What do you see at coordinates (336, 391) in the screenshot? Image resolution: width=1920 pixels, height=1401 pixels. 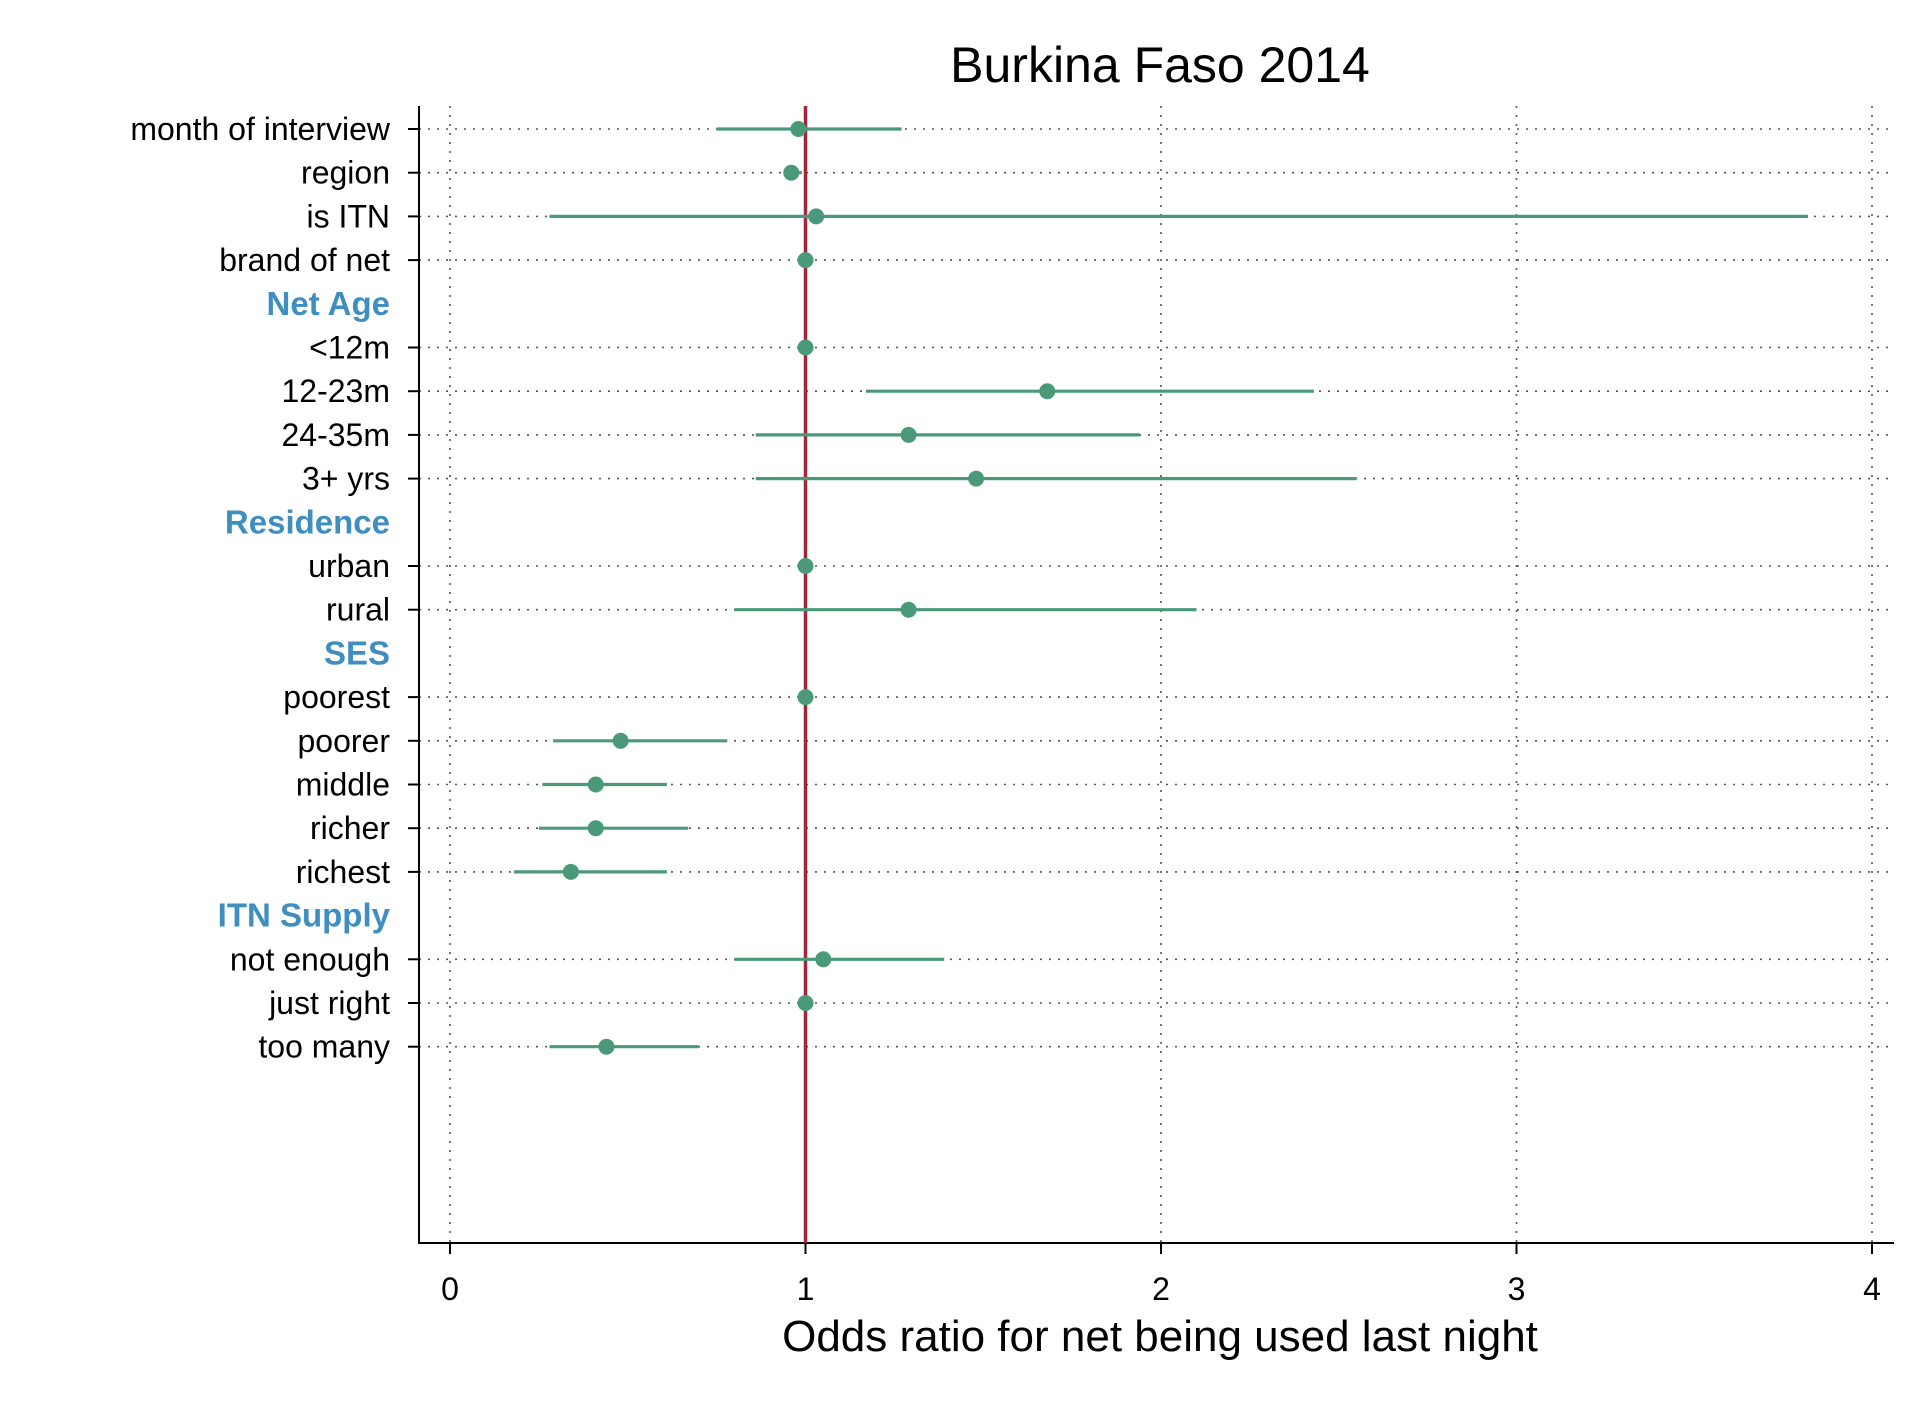 I see `row-label-12-23m: 12-23m` at bounding box center [336, 391].